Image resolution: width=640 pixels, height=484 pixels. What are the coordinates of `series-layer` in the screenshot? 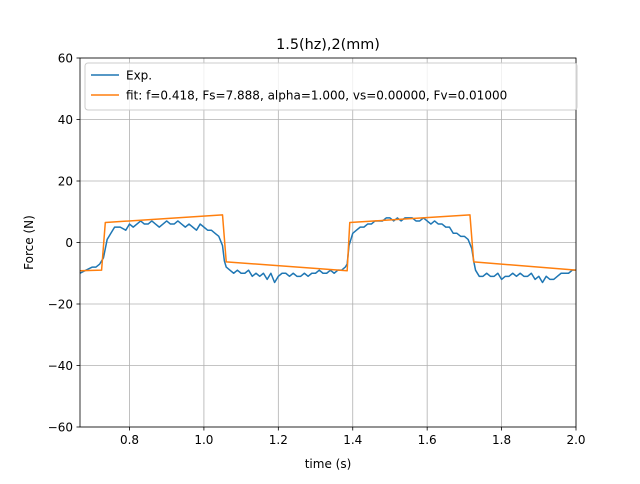 It's located at (328, 249).